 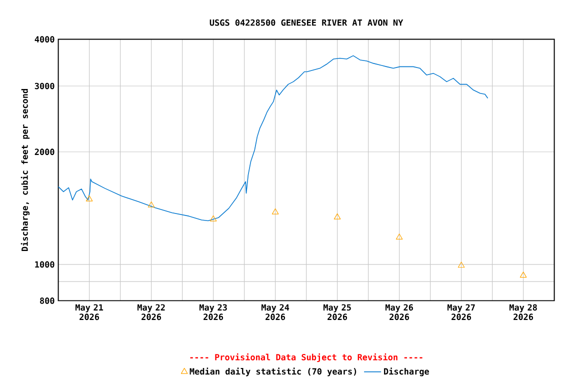 I want to click on x-tick-label: May 24 2026, so click(x=276, y=312).